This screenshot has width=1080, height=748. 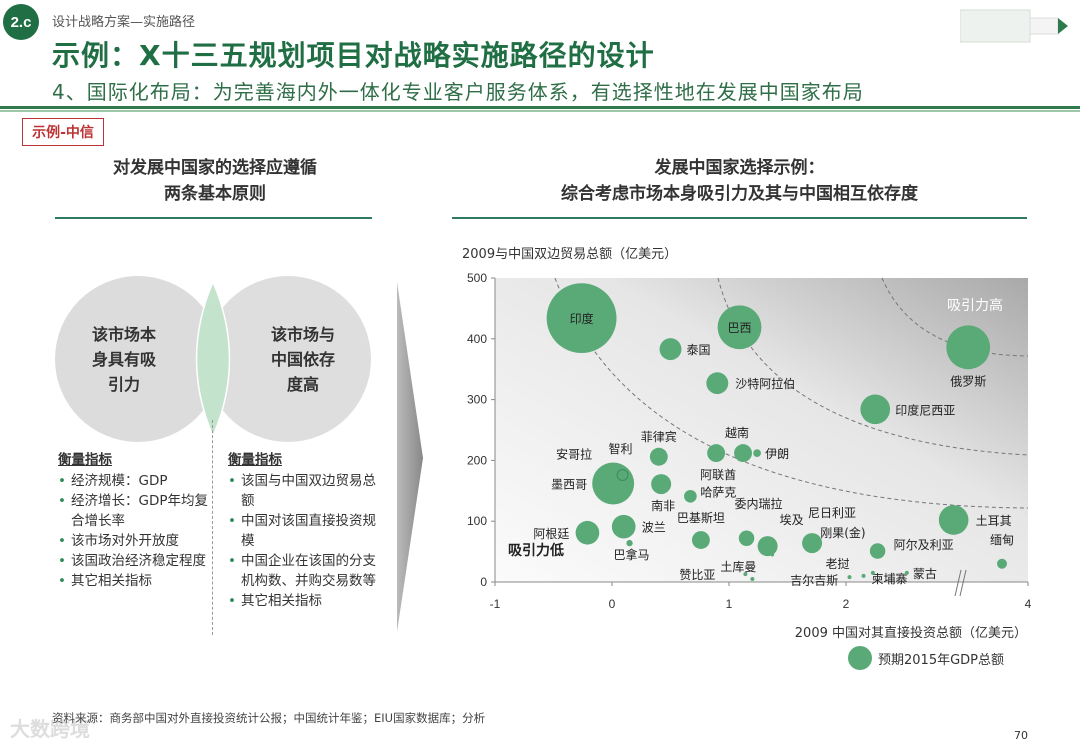 I want to click on bubble-印度尼西亚, so click(x=875, y=409).